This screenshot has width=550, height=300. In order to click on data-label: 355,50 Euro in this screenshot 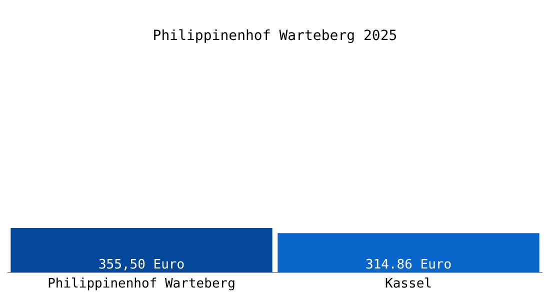, I will do `click(141, 264)`.